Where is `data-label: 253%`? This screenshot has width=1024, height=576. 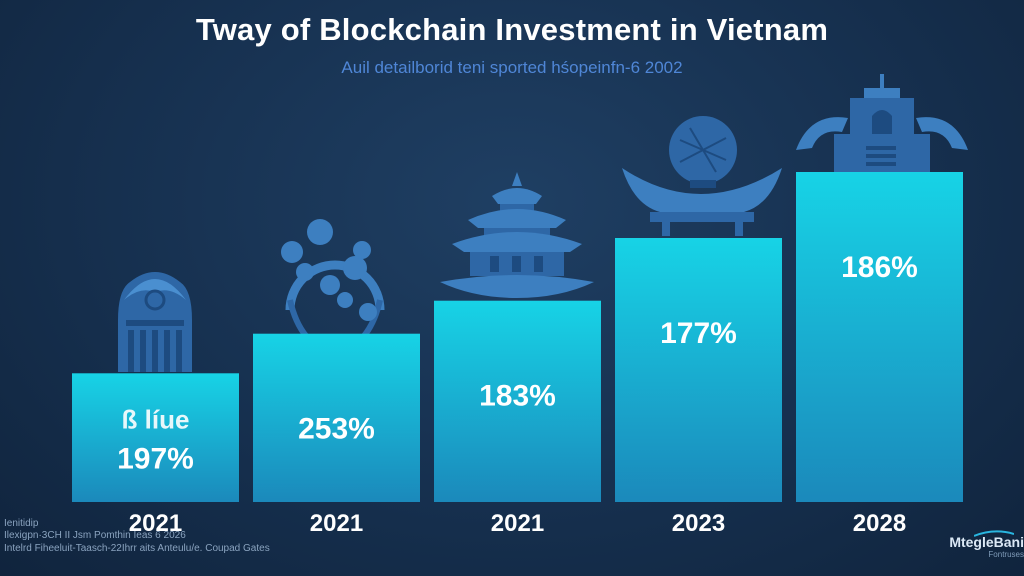 data-label: 253% is located at coordinates (336, 429).